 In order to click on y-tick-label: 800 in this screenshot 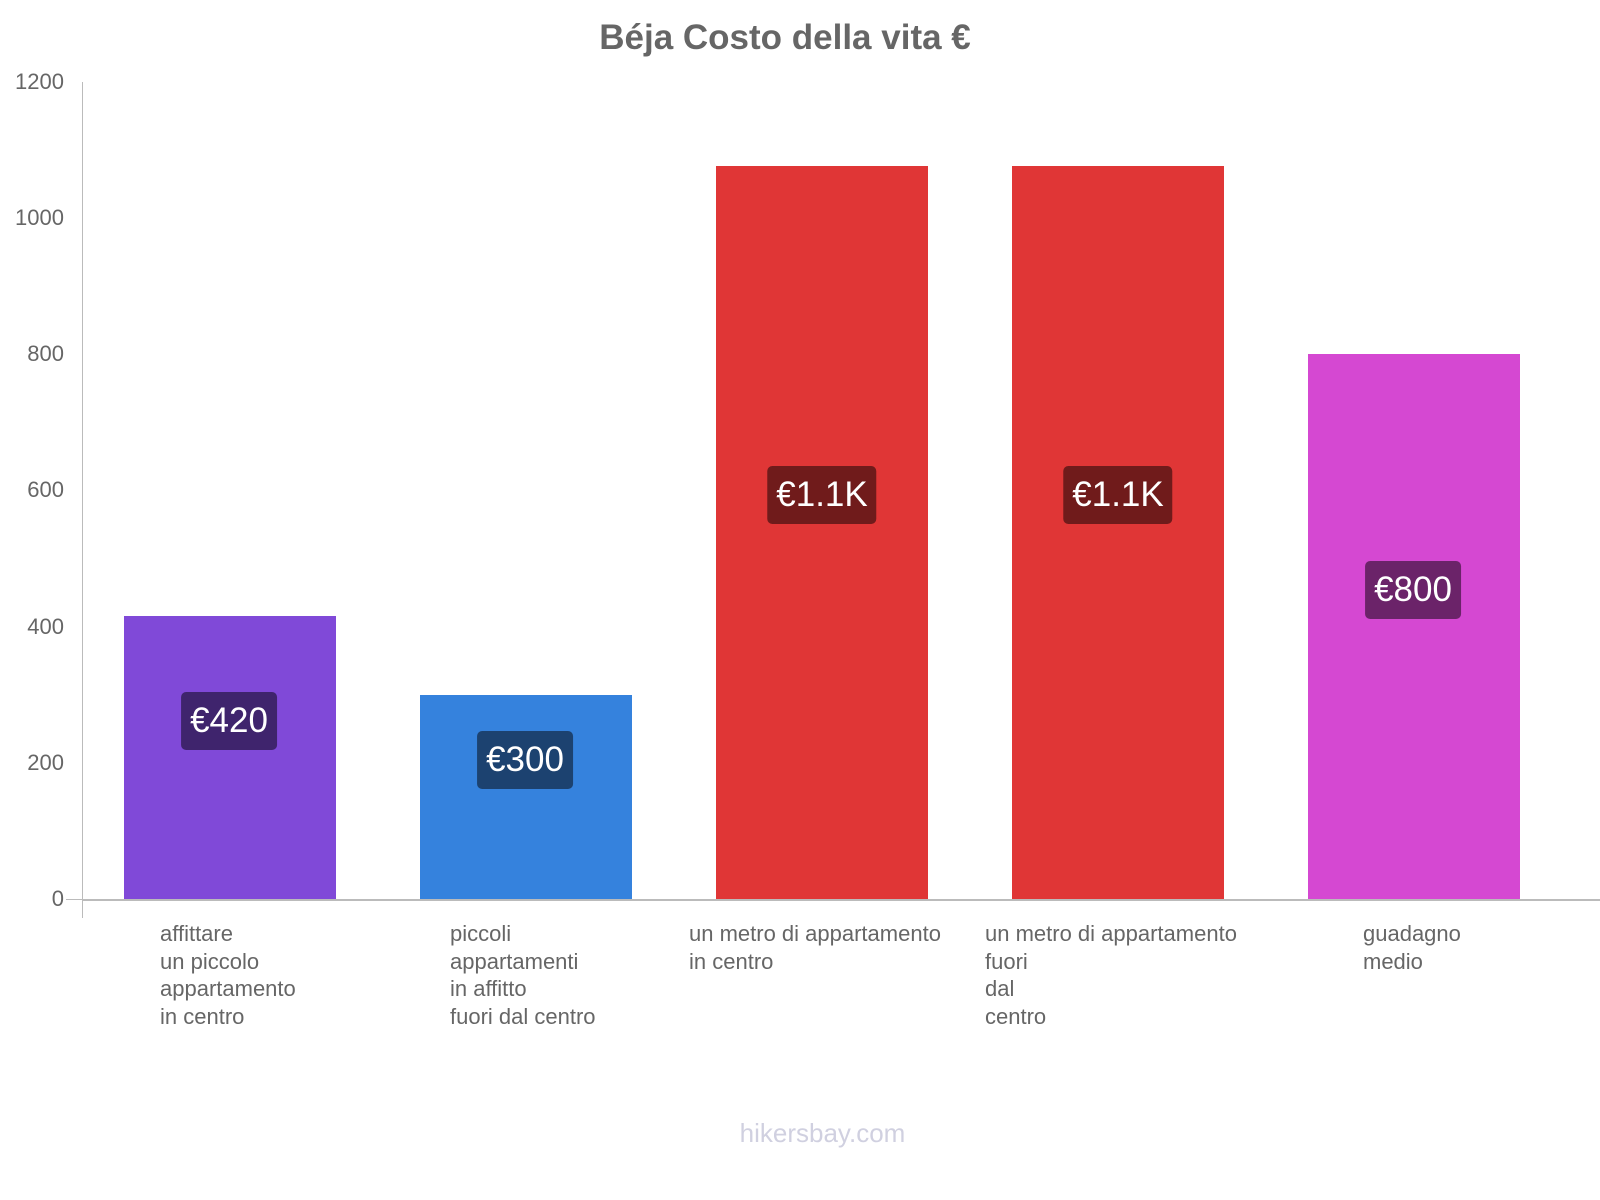, I will do `click(45, 353)`.